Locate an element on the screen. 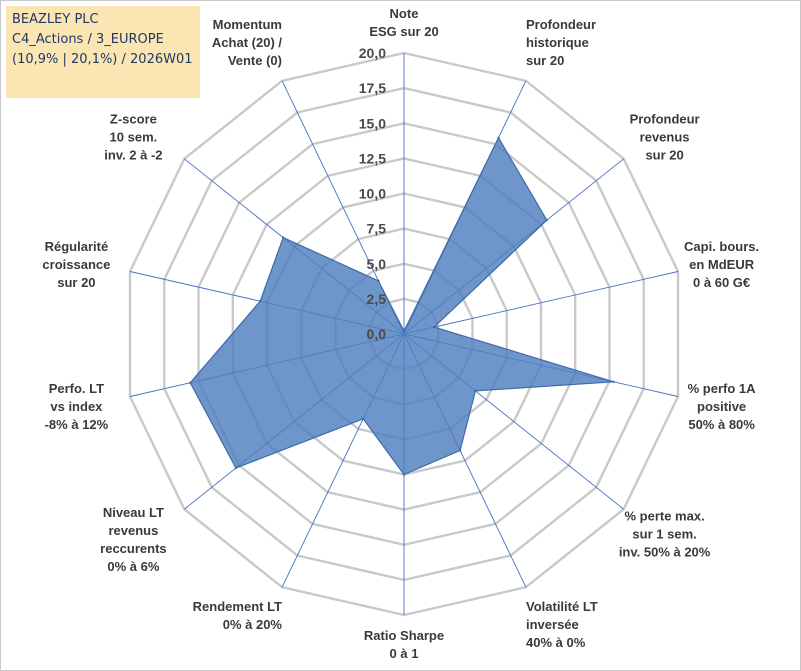  axis-label: Note ESG sur 20 is located at coordinates (403, 22).